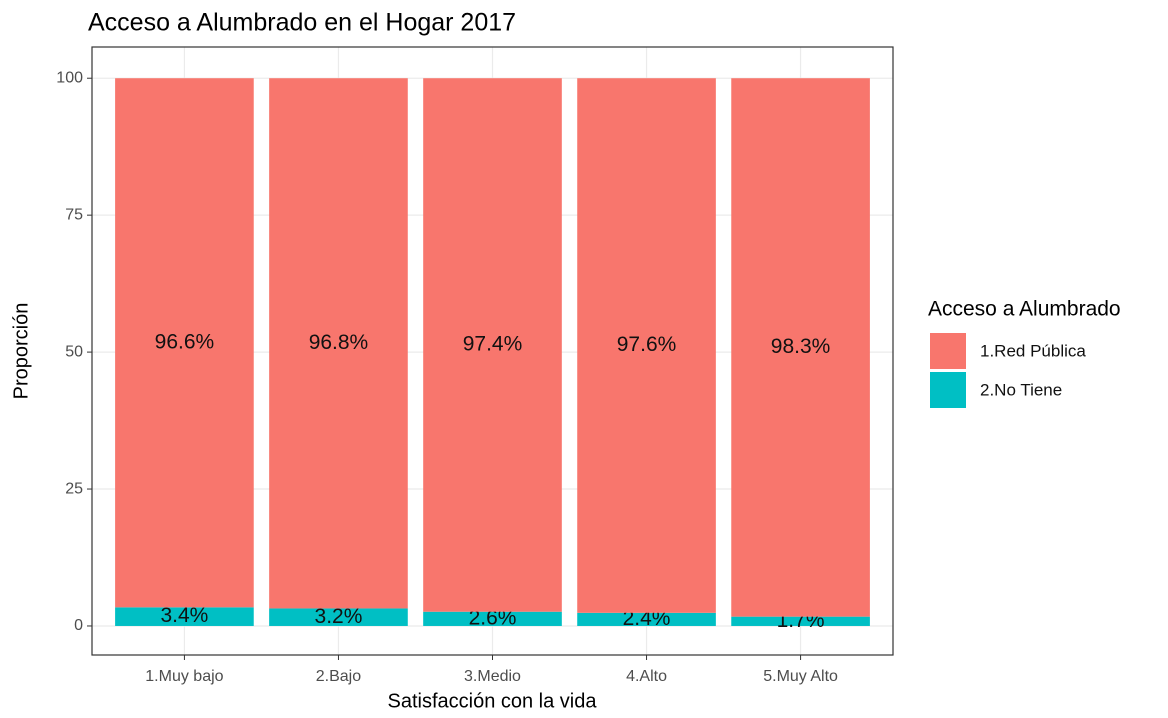 Image resolution: width=1168 pixels, height=718 pixels. I want to click on data-label: 97.4%, so click(493, 344).